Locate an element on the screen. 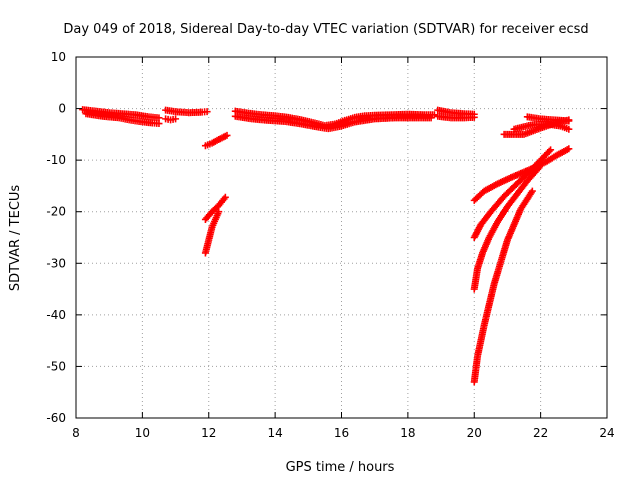 This screenshot has width=640, height=480. y-tick-label: -20 is located at coordinates (56, 212).